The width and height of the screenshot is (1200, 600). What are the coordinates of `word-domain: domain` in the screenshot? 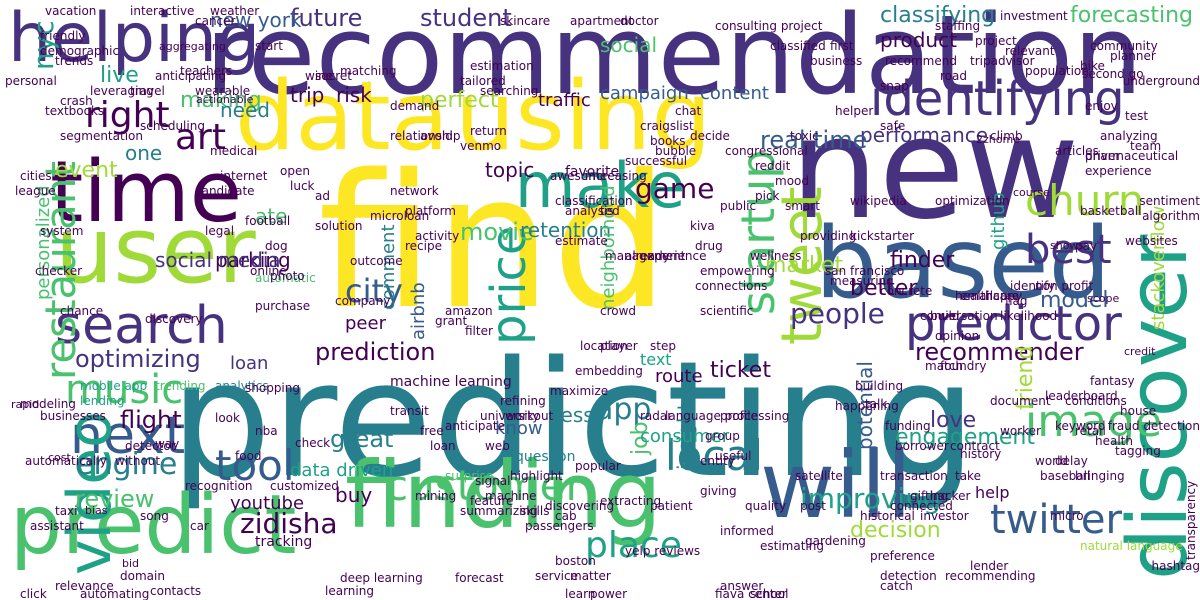 It's located at (142, 576).